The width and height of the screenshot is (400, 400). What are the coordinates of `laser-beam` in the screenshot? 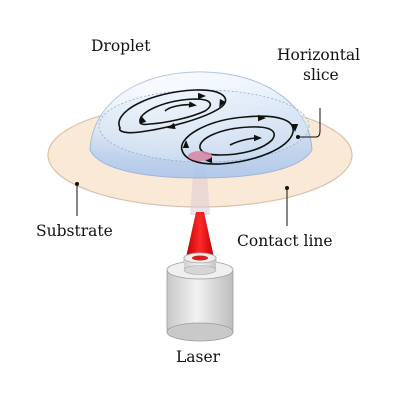 It's located at (200, 237).